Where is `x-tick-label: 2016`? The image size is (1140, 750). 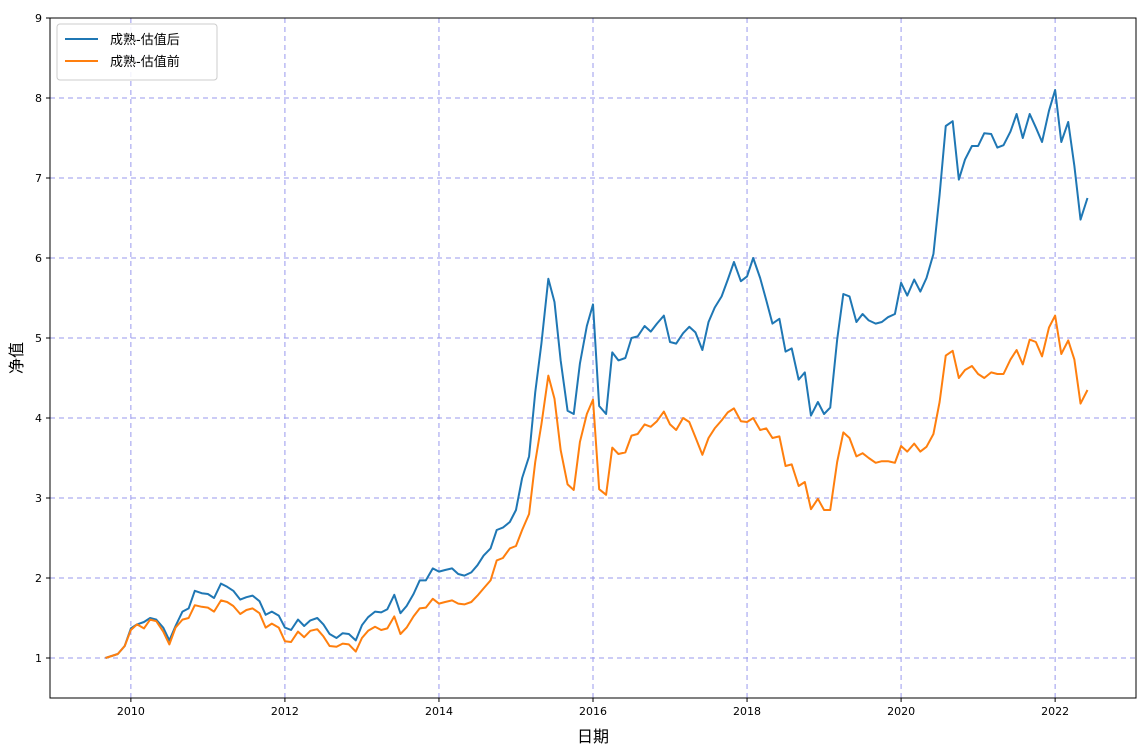 x-tick-label: 2016 is located at coordinates (593, 711).